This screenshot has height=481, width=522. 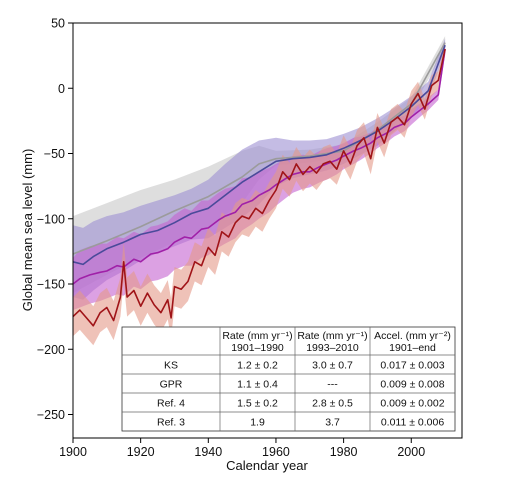 I want to click on x-tick-label-1940: 1940, so click(x=208, y=452).